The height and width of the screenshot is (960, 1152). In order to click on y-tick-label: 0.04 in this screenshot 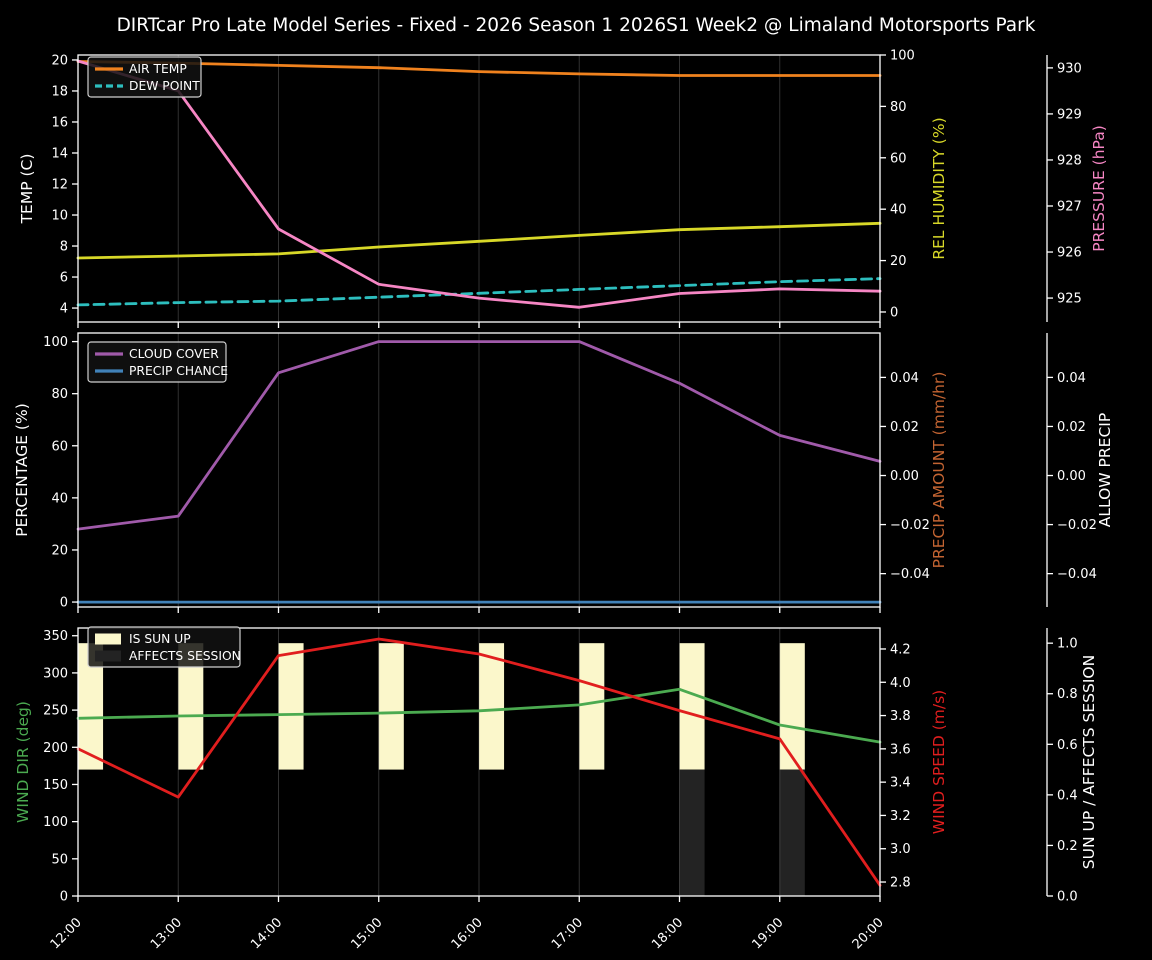, I will do `click(904, 378)`.